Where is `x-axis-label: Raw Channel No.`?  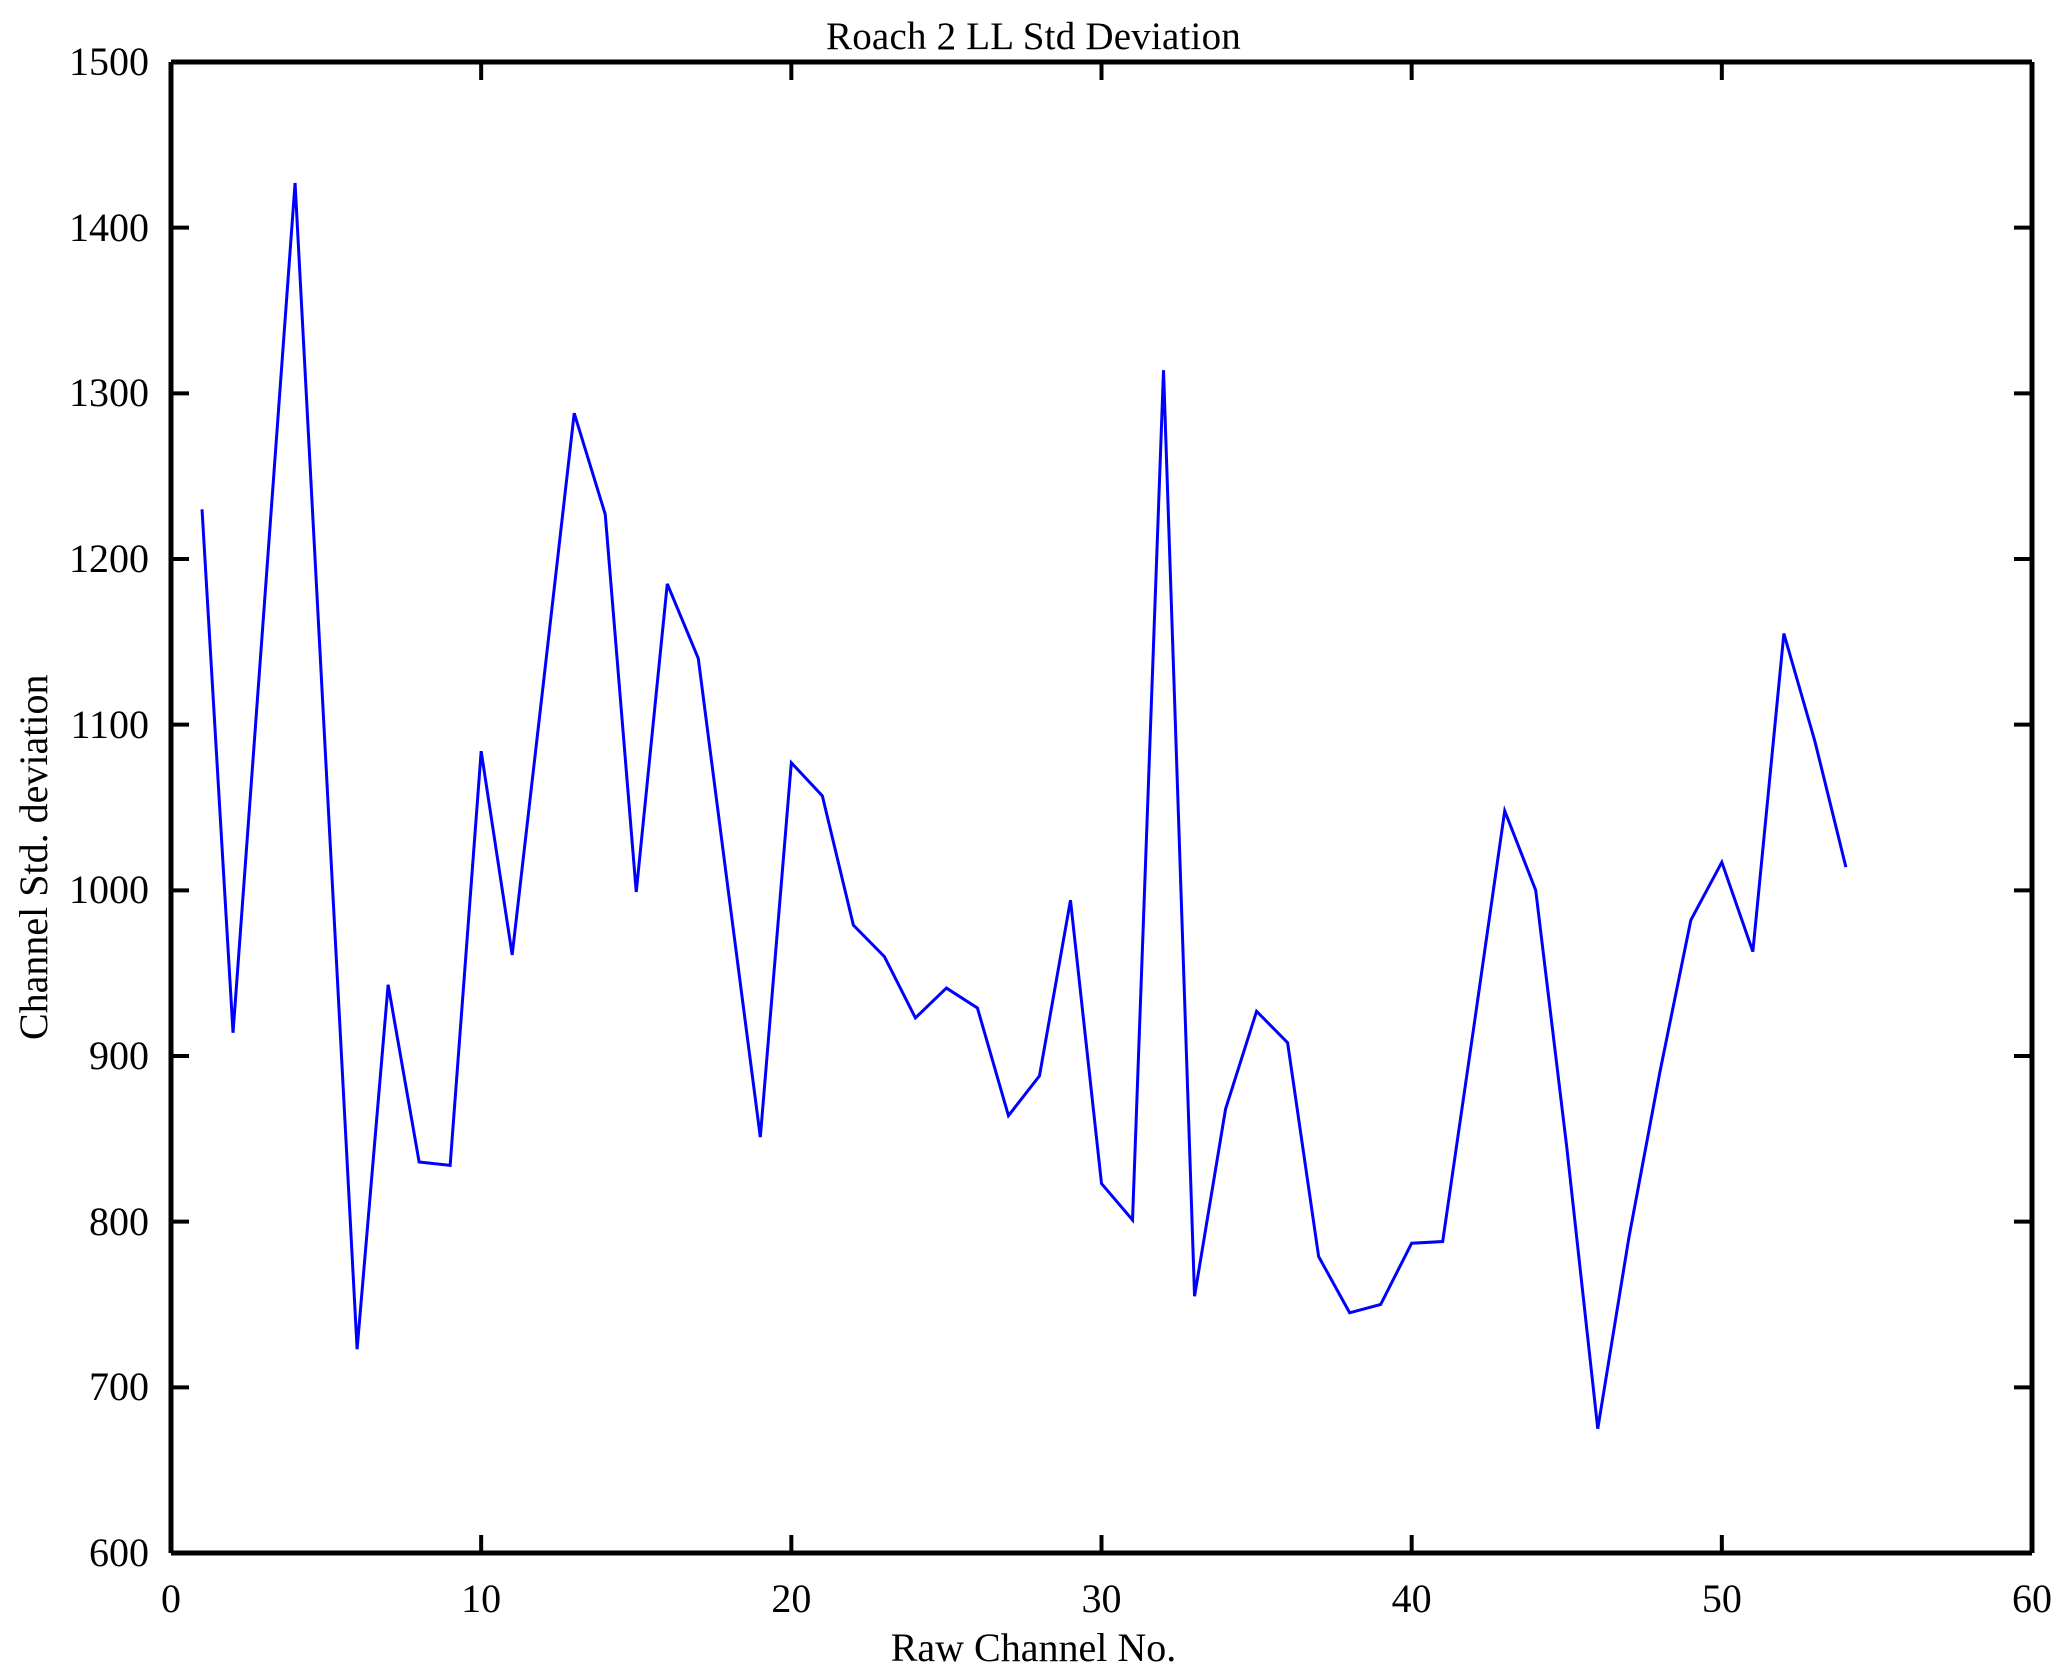 x-axis-label: Raw Channel No. is located at coordinates (1033, 1647).